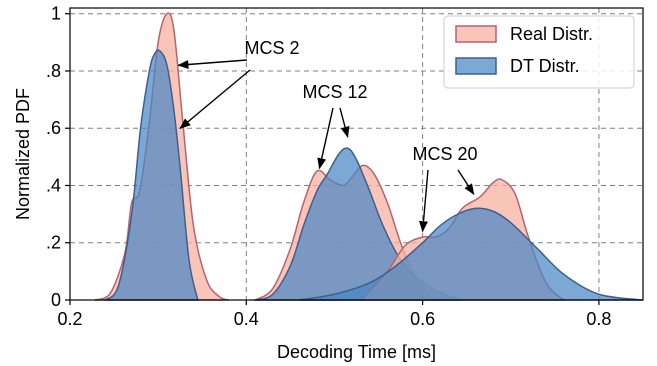 The width and height of the screenshot is (657, 366). Describe the element at coordinates (271, 48) in the screenshot. I see `annotation-label: MCS 2` at that location.